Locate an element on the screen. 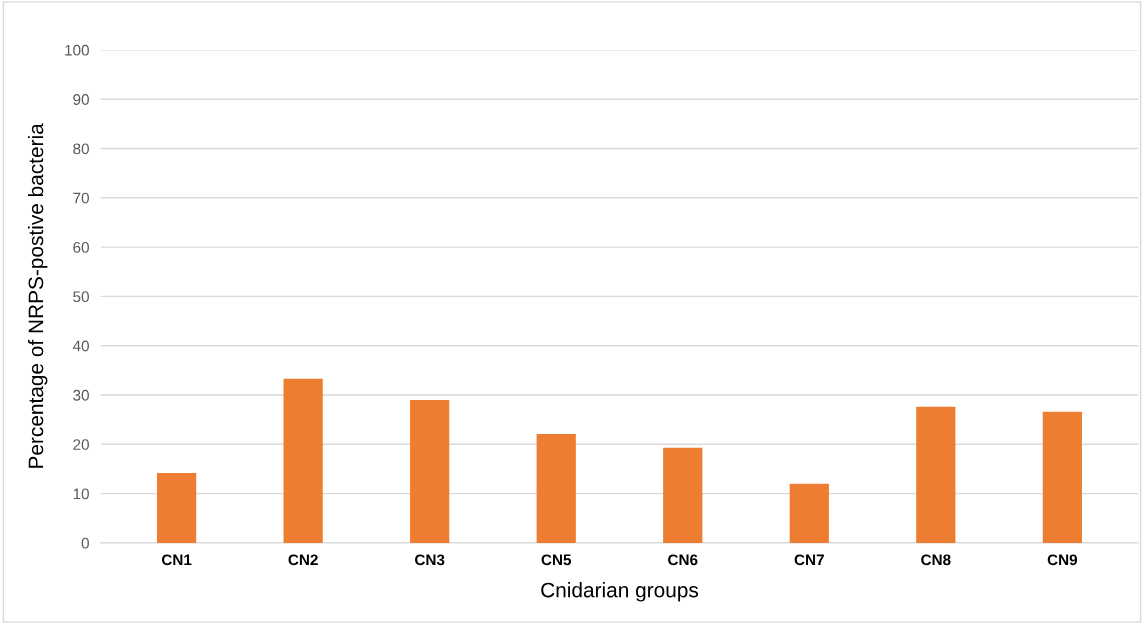 This screenshot has width=1144, height=624. y-tick-label: 50 is located at coordinates (81, 297).